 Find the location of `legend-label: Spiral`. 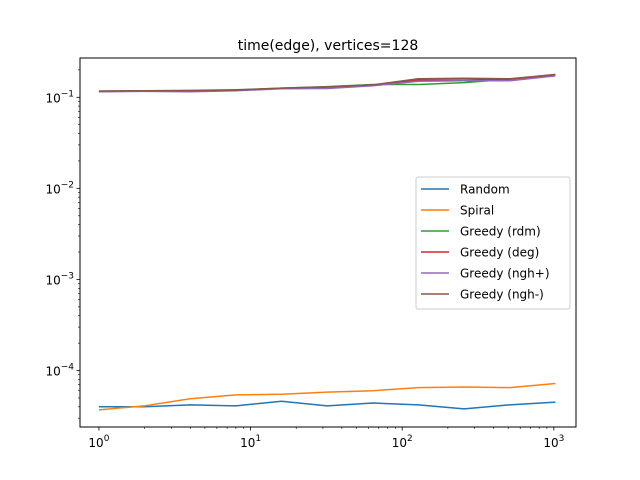

legend-label: Spiral is located at coordinates (477, 211).